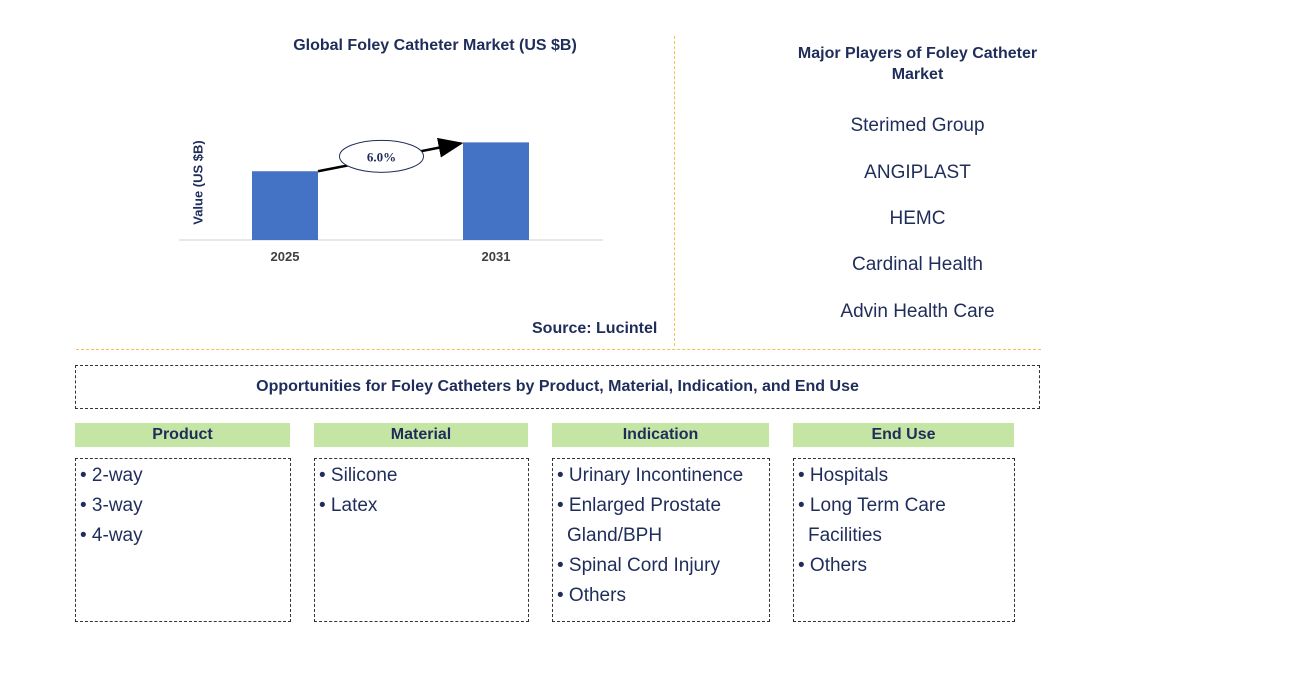 Image resolution: width=1298 pixels, height=682 pixels. Describe the element at coordinates (111, 475) in the screenshot. I see `list-item: • 2-way` at that location.